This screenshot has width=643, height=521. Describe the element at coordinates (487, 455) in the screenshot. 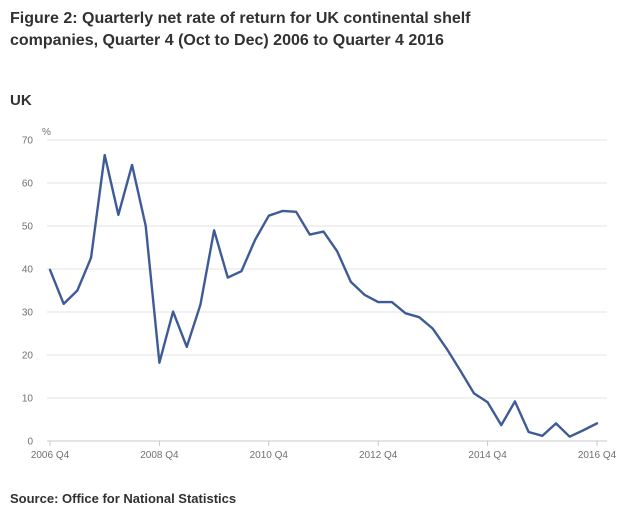

I see `x-tick-label: 2014 Q4` at that location.